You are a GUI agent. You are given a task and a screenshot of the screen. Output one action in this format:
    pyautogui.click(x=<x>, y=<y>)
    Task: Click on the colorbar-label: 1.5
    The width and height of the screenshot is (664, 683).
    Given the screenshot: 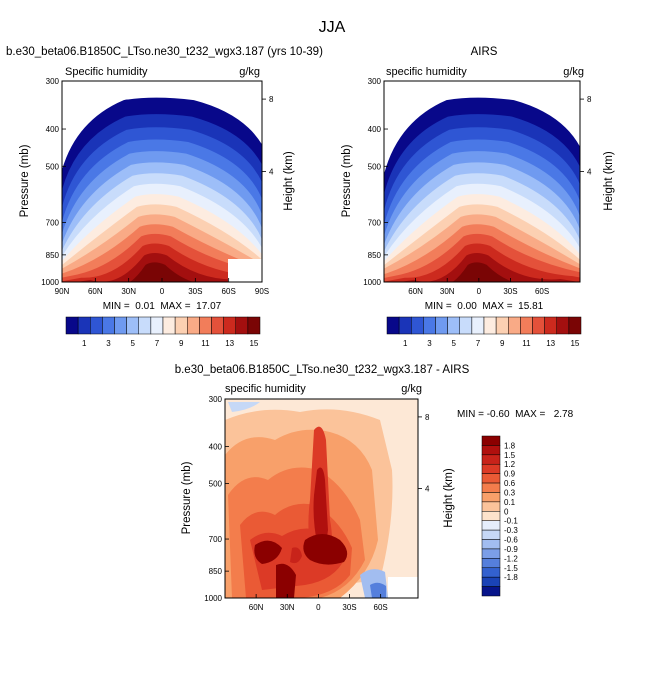 What is the action you would take?
    pyautogui.click(x=510, y=455)
    